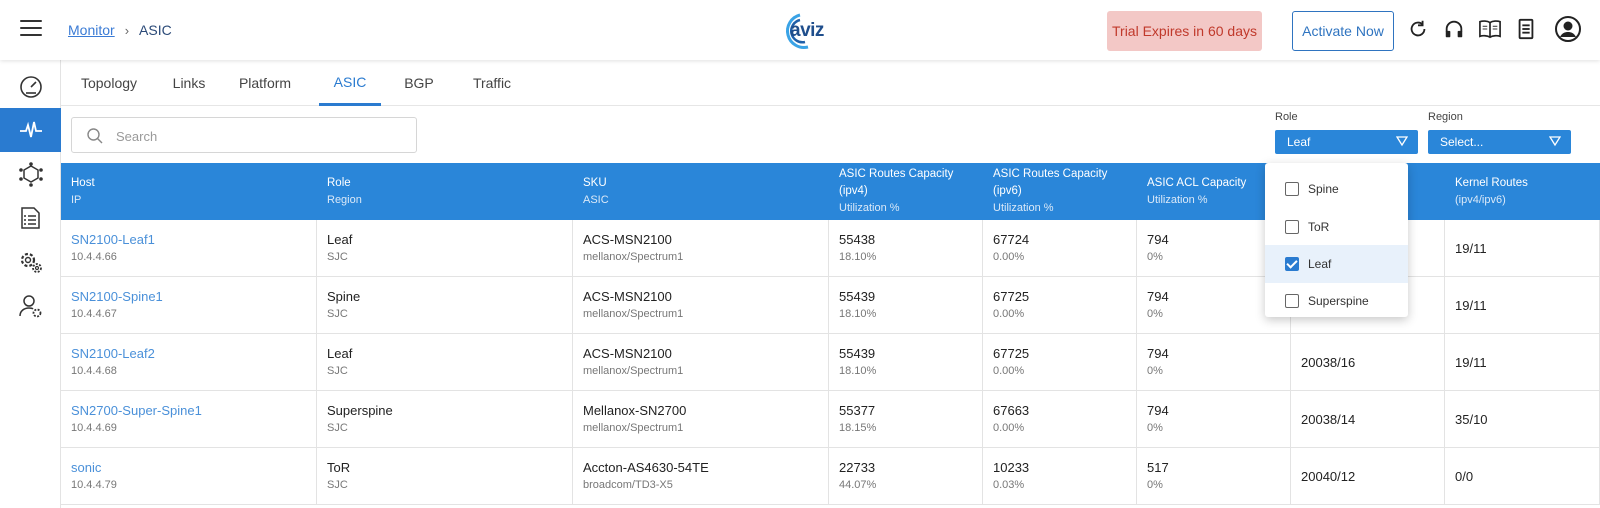 This screenshot has height=508, width=1600. I want to click on search-input, so click(256, 136).